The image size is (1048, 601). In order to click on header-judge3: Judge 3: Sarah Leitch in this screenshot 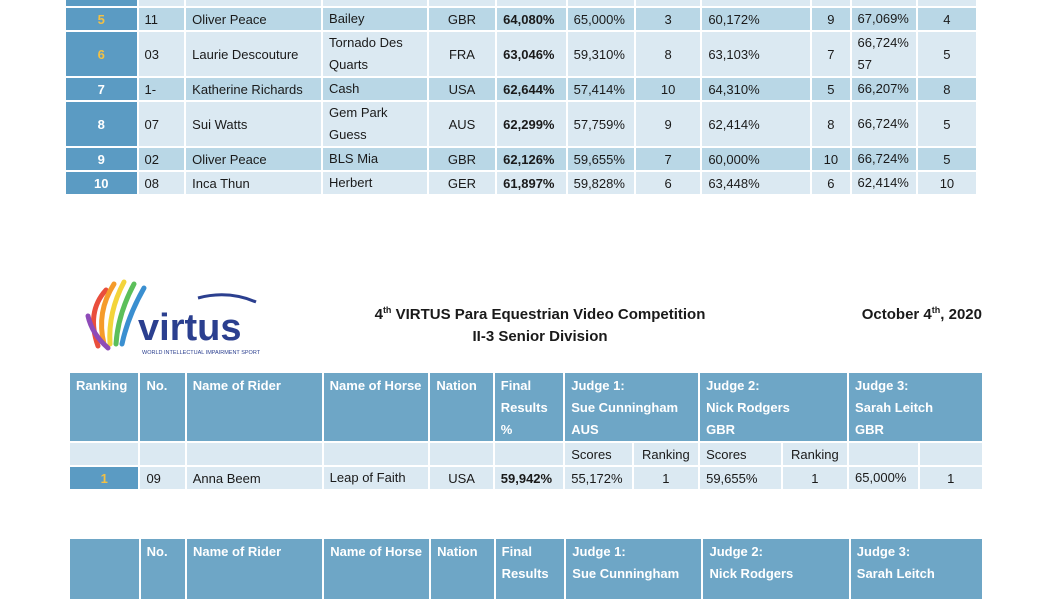, I will do `click(916, 569)`.